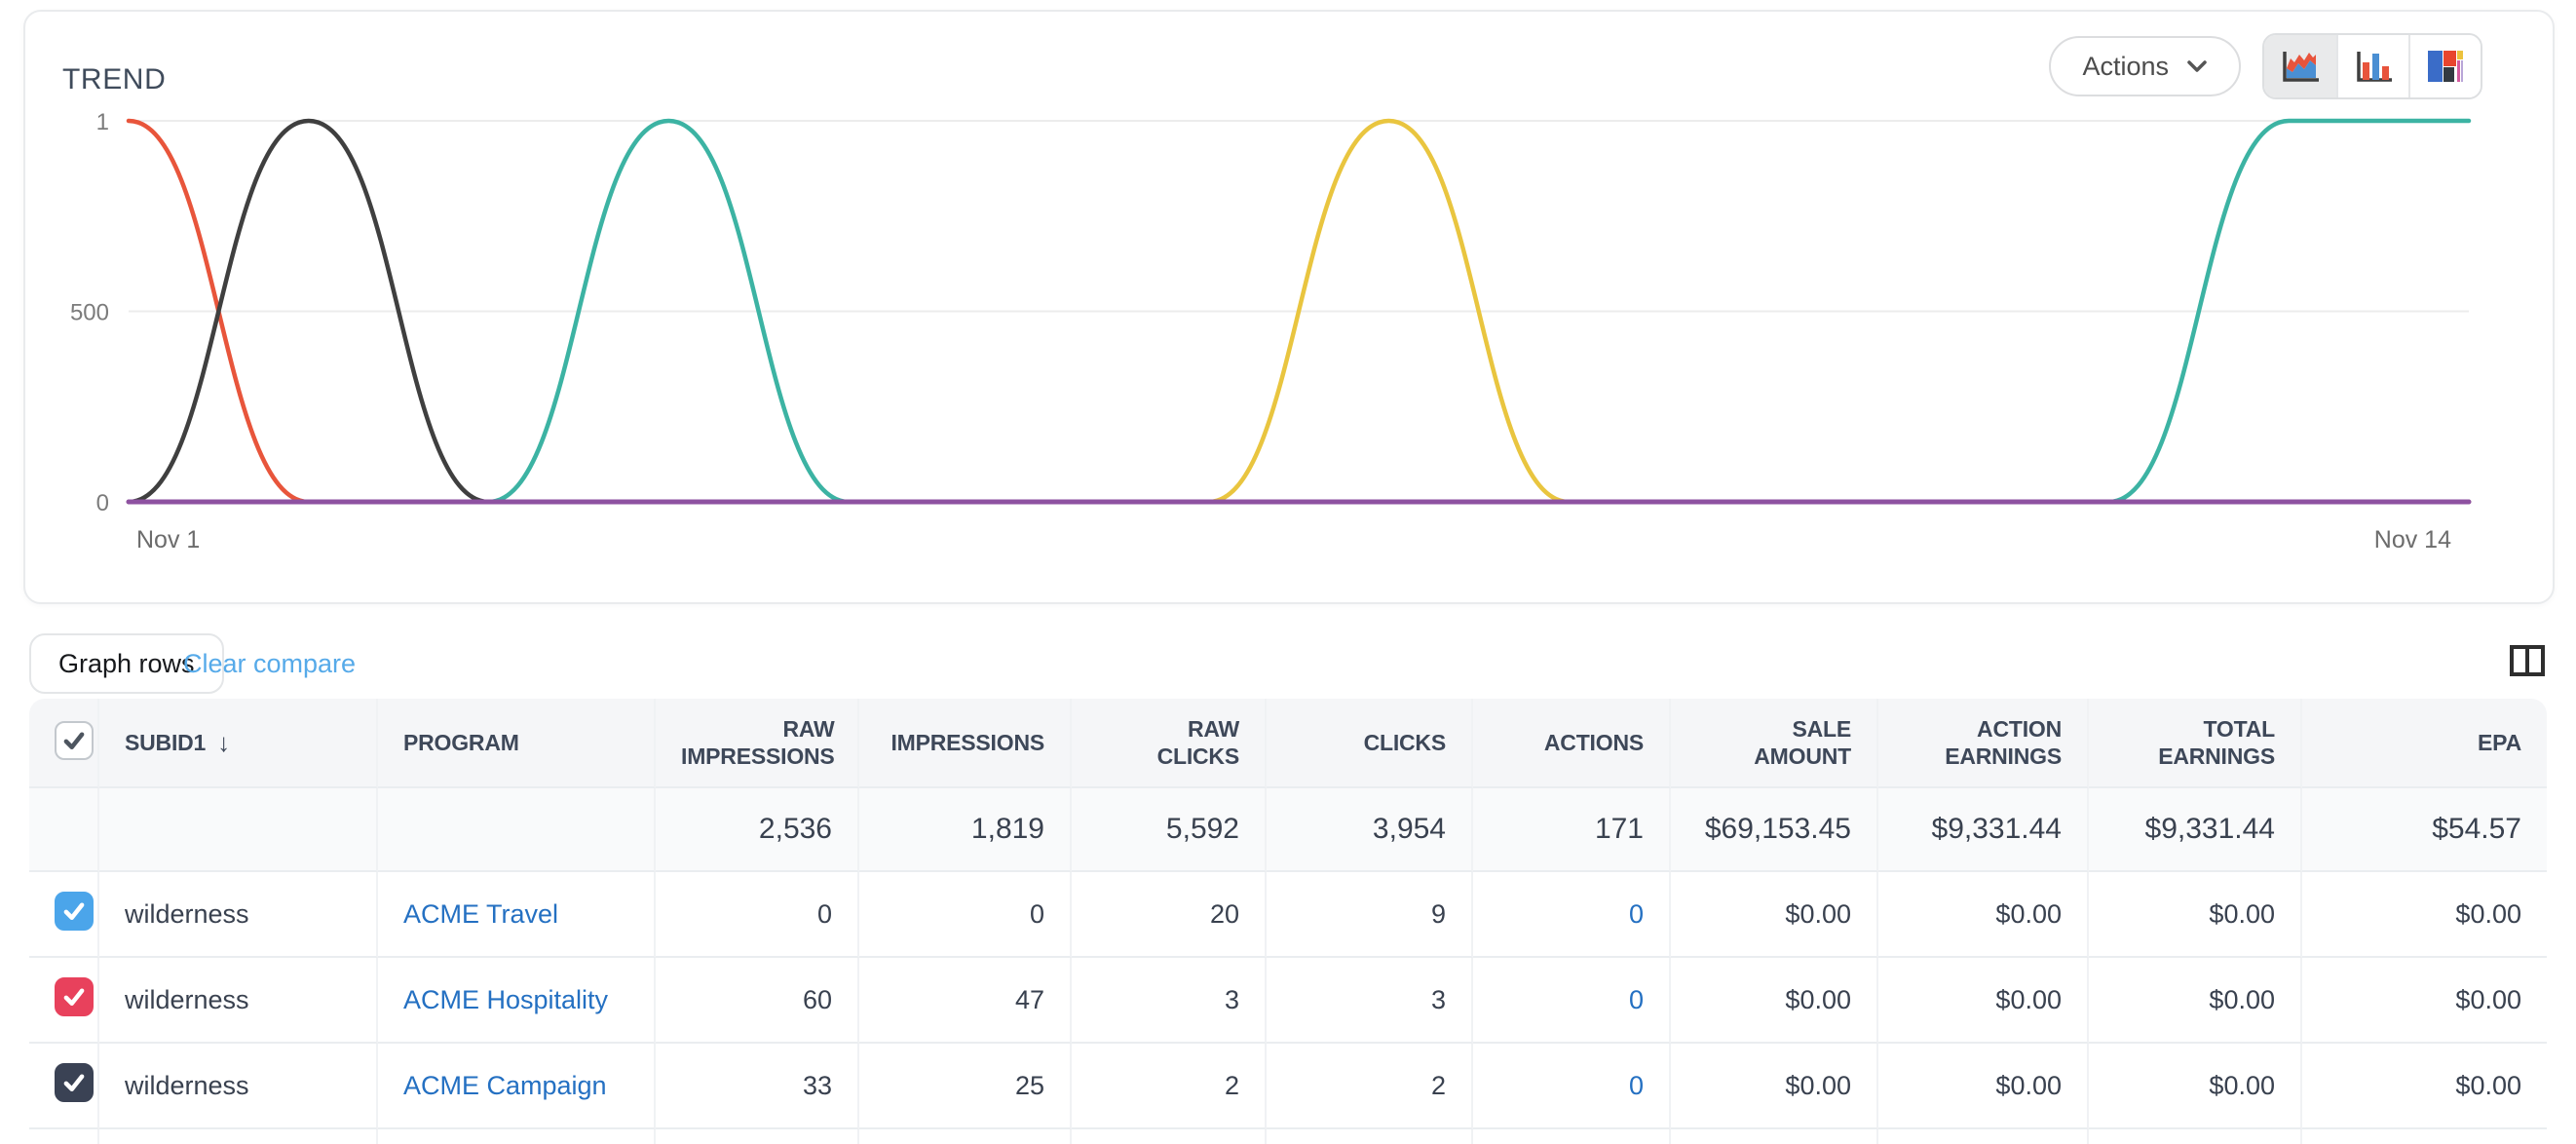  Describe the element at coordinates (126, 663) in the screenshot. I see `graph-rows-button: Graph rows` at that location.